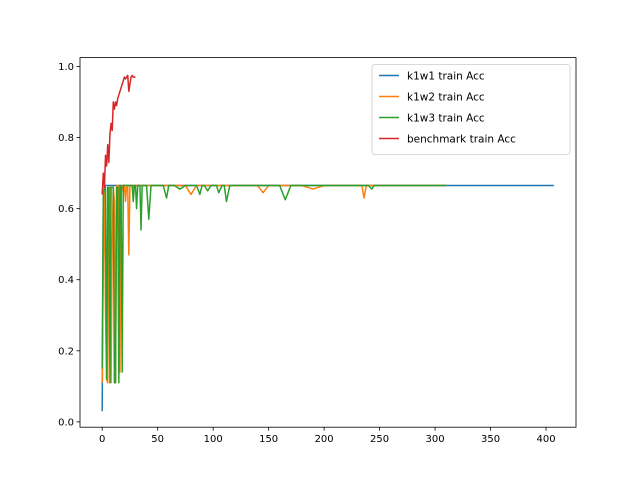 The image size is (640, 480). What do you see at coordinates (69, 245) in the screenshot?
I see `y-axis: 0.0 0.2 0.4 0.6 0.8 1.0` at bounding box center [69, 245].